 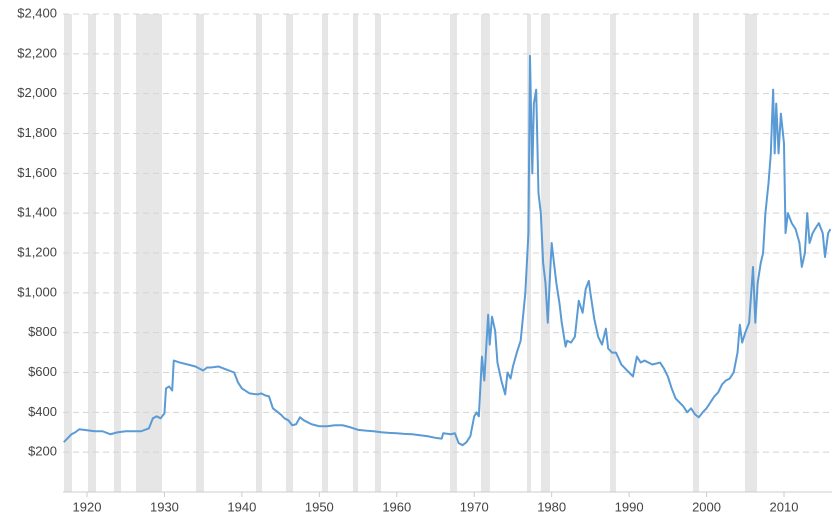 What do you see at coordinates (319, 506) in the screenshot?
I see `x-tick-label: 1950` at bounding box center [319, 506].